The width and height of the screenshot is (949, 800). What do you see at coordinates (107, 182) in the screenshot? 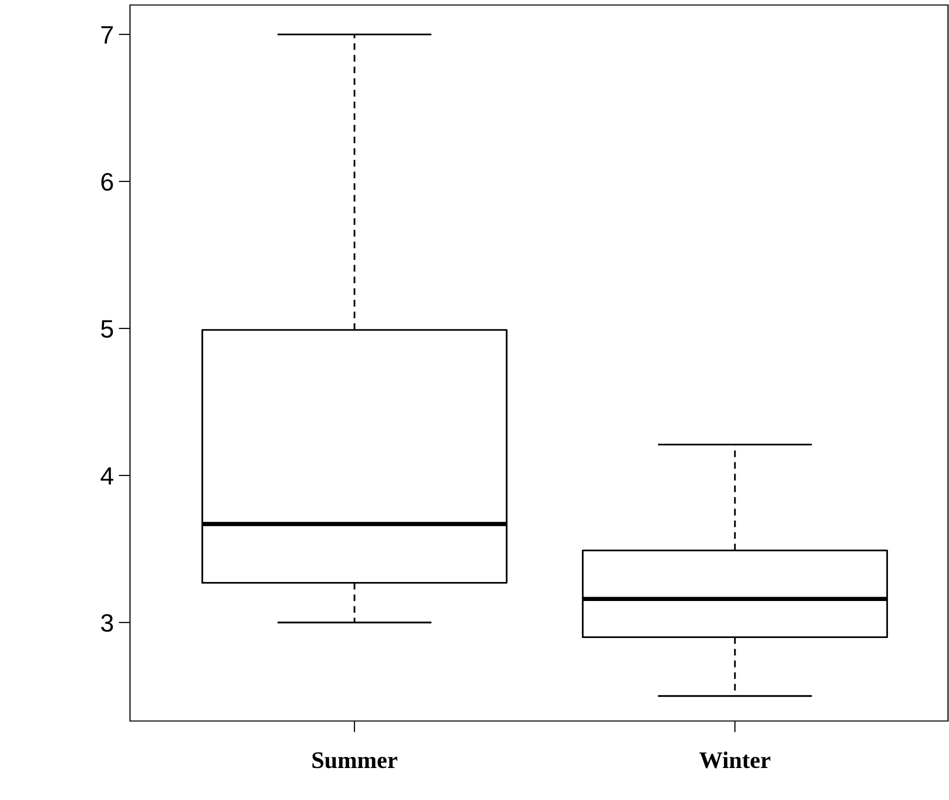
I see `y-tick-label: 6` at bounding box center [107, 182].